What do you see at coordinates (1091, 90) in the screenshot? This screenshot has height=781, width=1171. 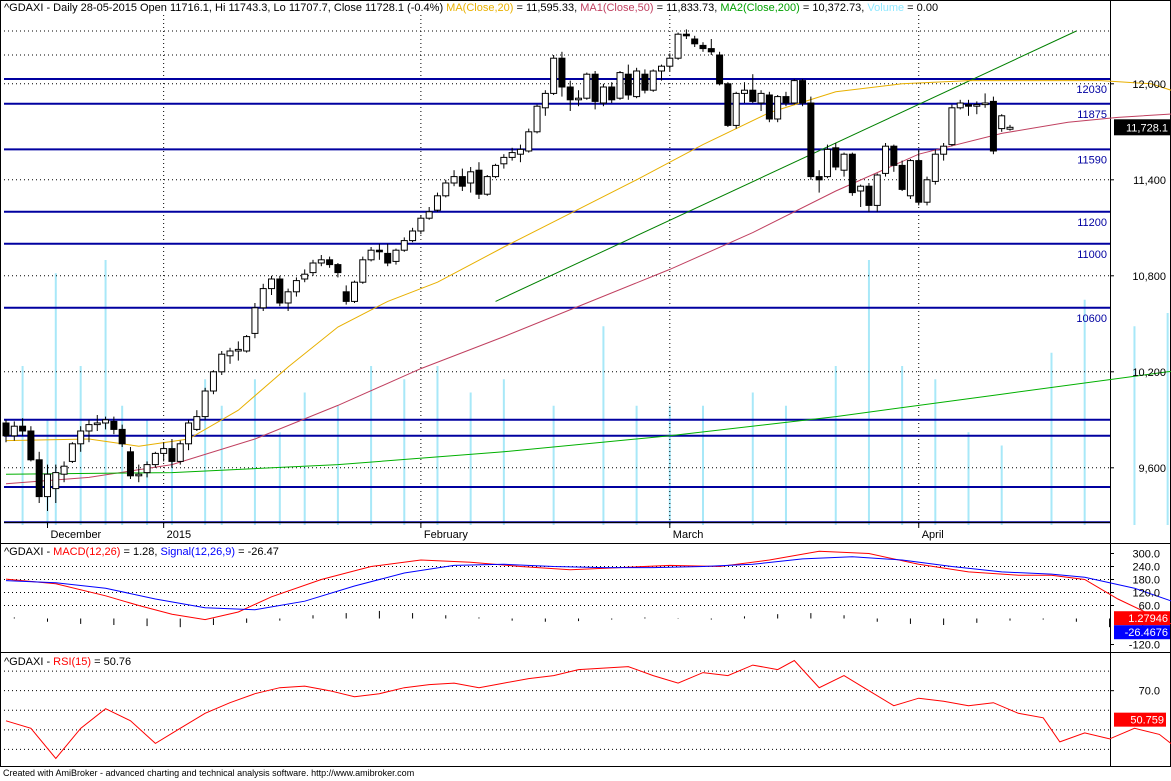 I see `price-level-label: 12030` at bounding box center [1091, 90].